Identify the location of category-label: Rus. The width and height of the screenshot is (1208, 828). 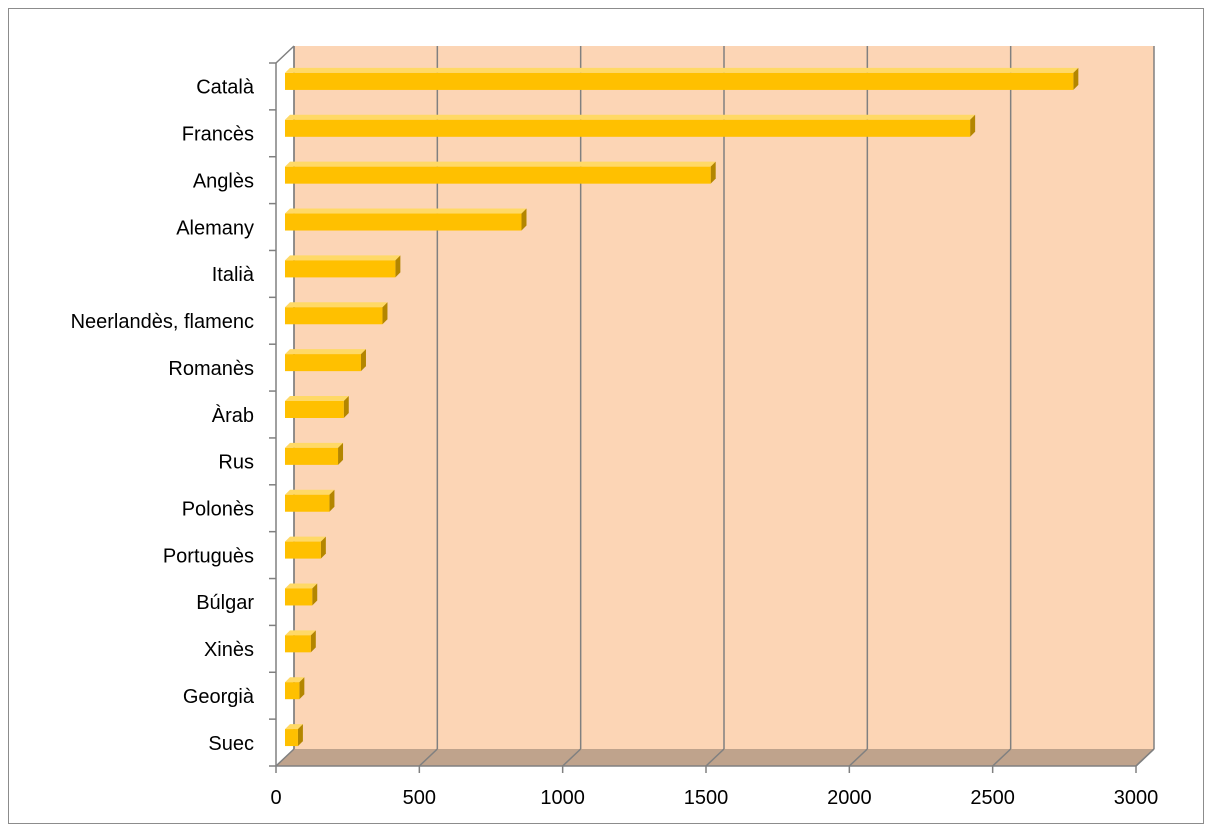
(236, 463).